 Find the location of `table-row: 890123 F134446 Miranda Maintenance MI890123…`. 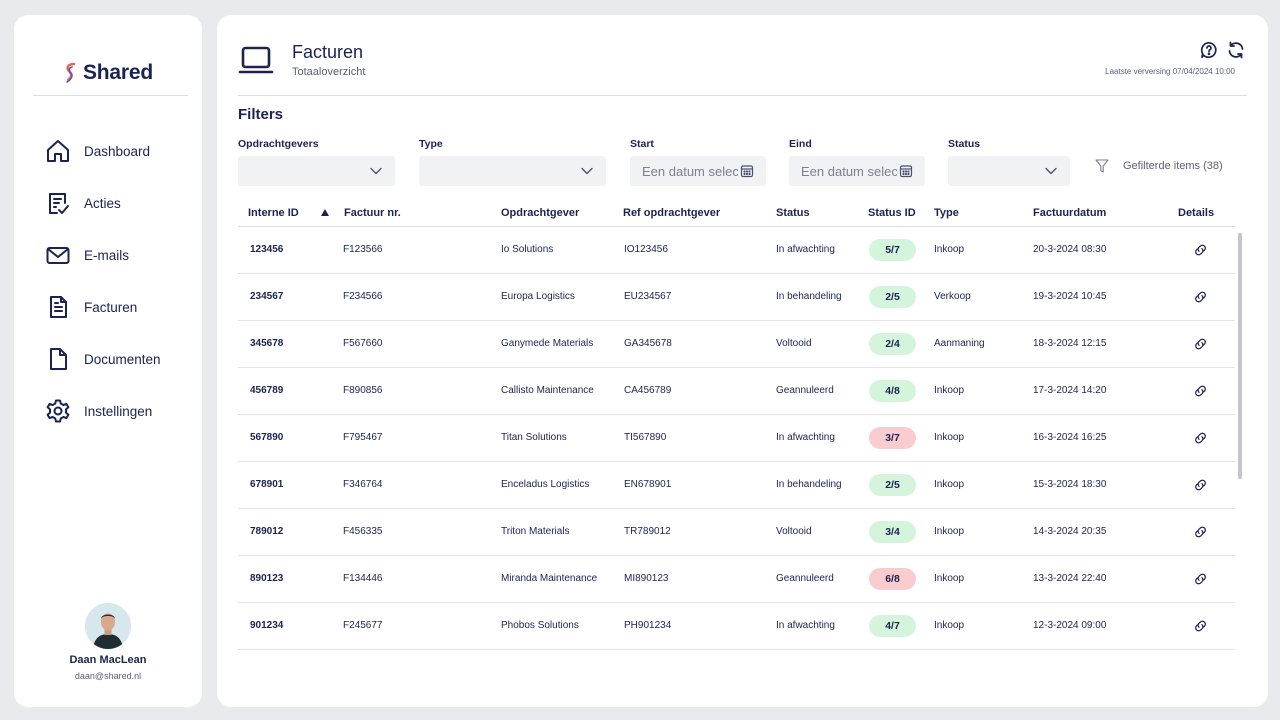

table-row: 890123 F134446 Miranda Maintenance MI890123… is located at coordinates (736, 579).